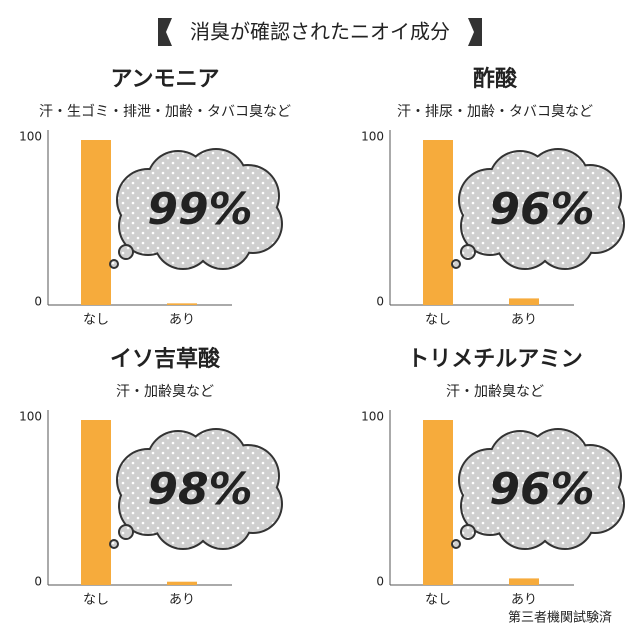  Describe the element at coordinates (560, 618) in the screenshot. I see `footnote: 第三者機関試験済` at that location.